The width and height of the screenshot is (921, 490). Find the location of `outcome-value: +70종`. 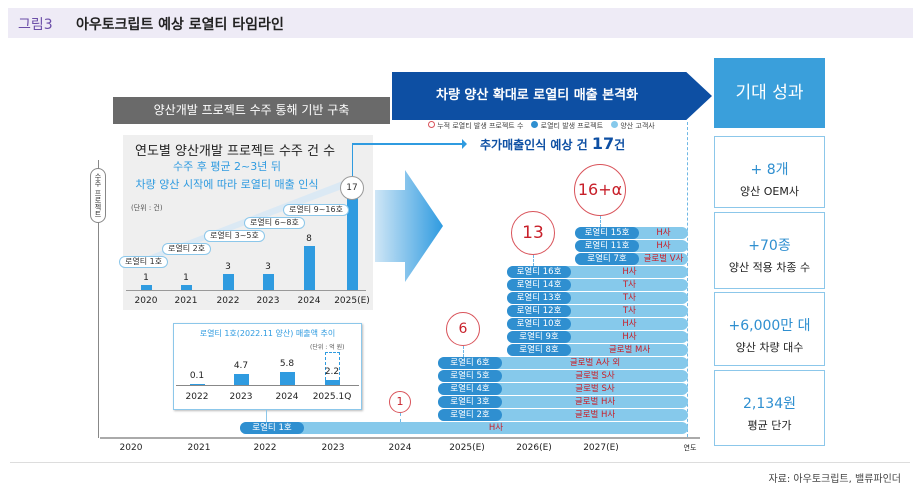

outcome-value: +70종 is located at coordinates (769, 246).